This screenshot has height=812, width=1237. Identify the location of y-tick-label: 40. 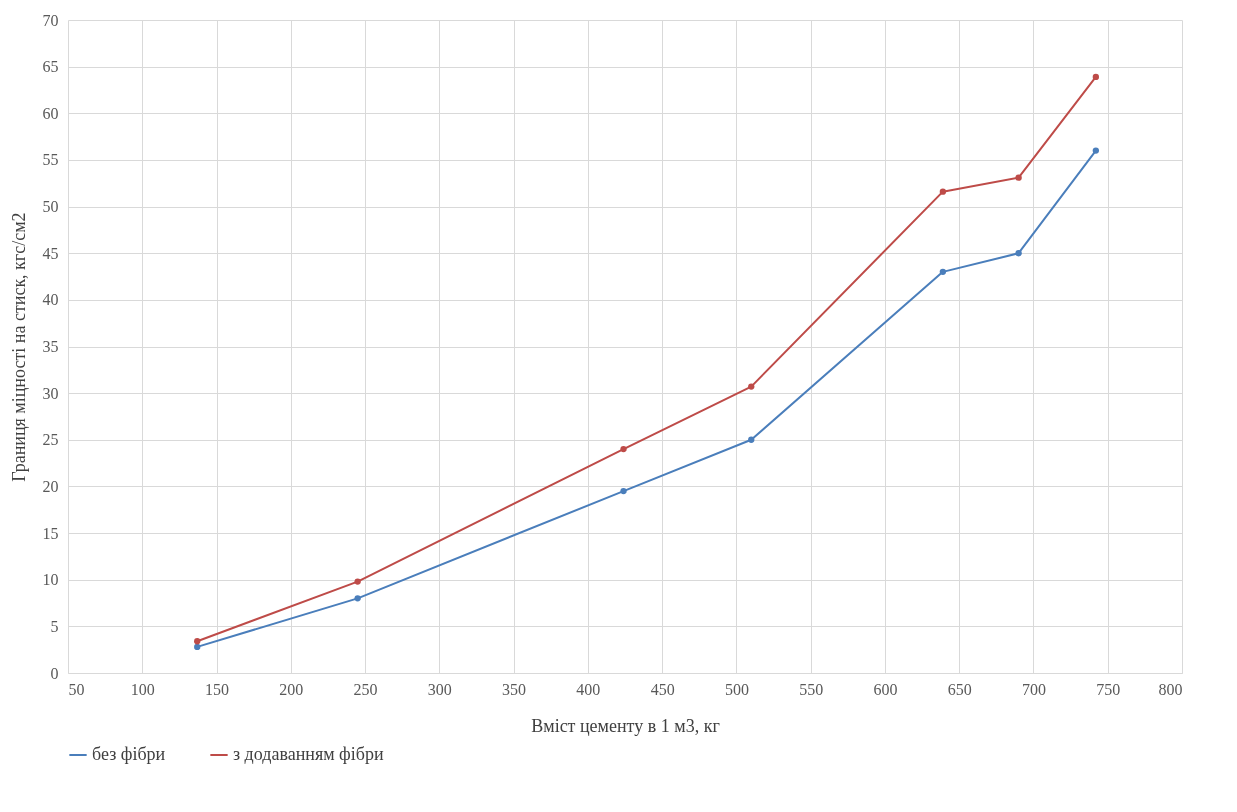
(50, 300).